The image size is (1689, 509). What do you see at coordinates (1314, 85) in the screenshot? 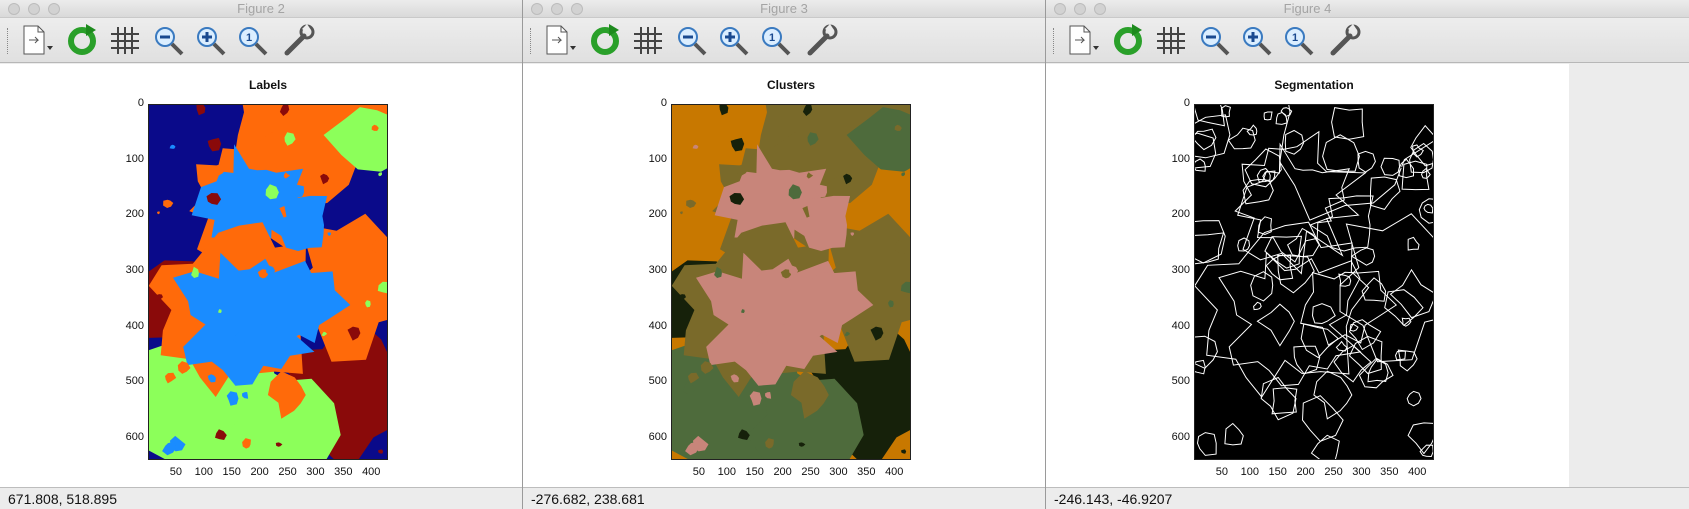
I see `axes-title: Segmentation` at bounding box center [1314, 85].